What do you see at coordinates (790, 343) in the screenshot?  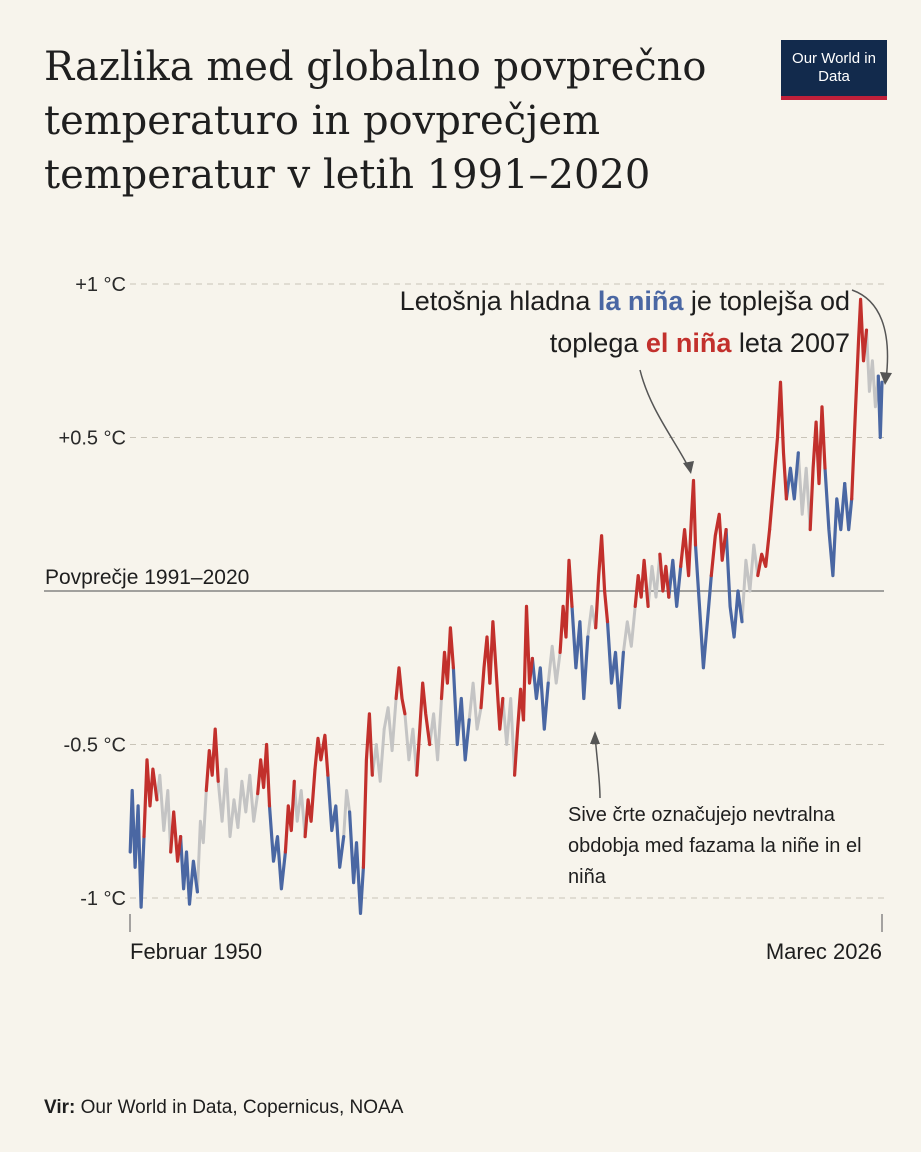 I see `annotation-text: leta 2007` at bounding box center [790, 343].